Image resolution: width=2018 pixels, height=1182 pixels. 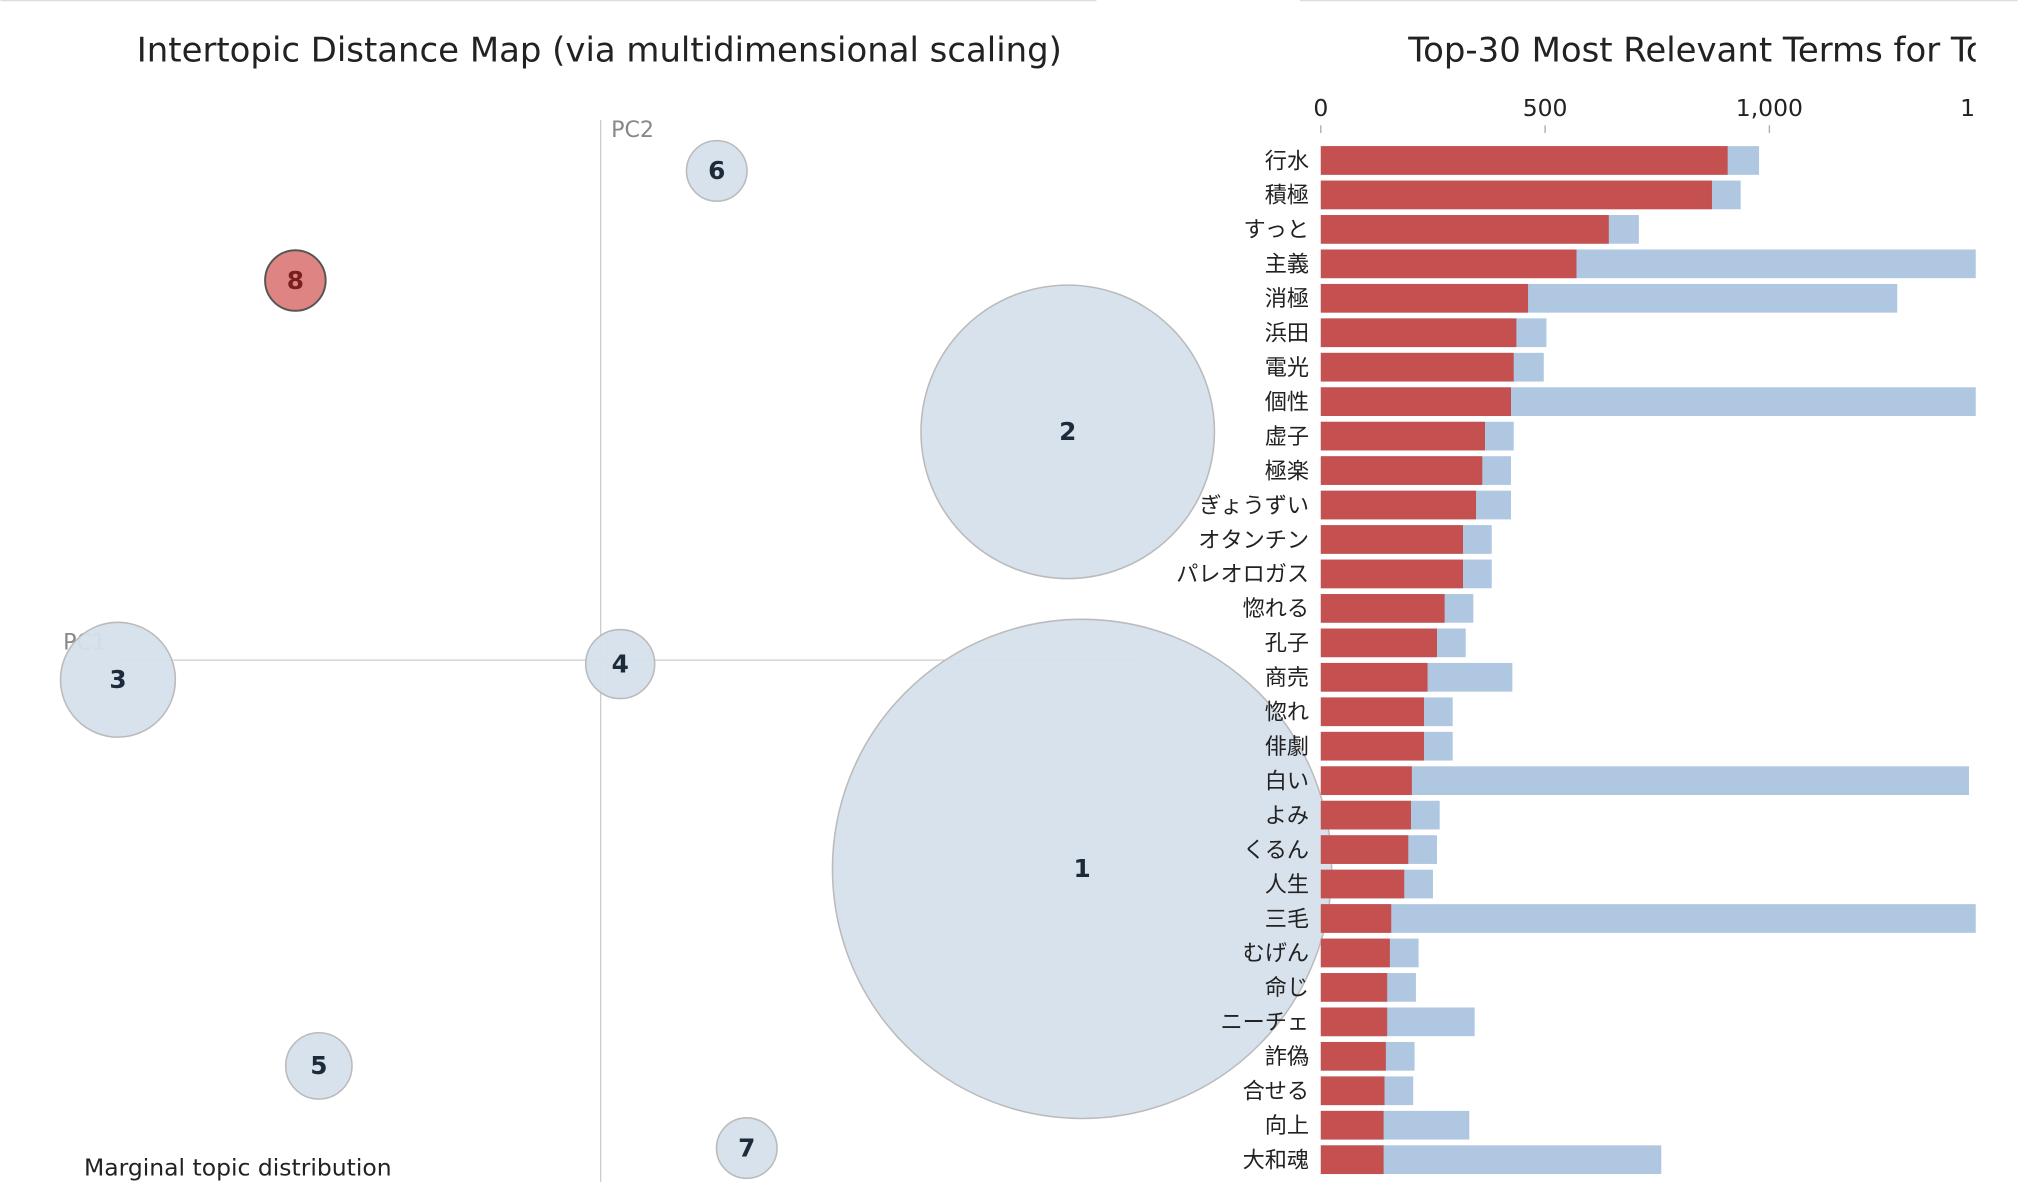 What do you see at coordinates (1287, 299) in the screenshot?
I see `term-label: 消極` at bounding box center [1287, 299].